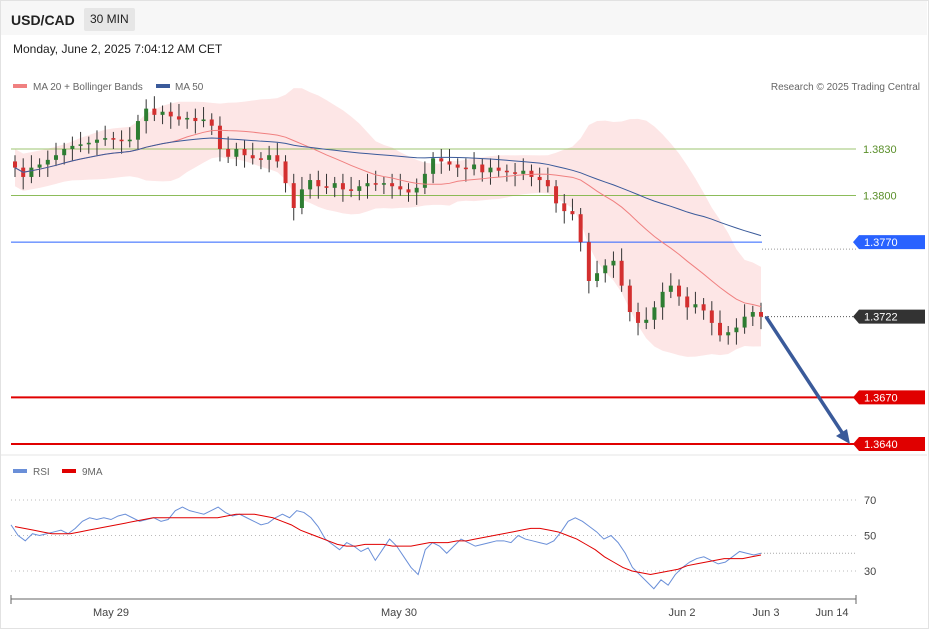 The height and width of the screenshot is (629, 929). Describe the element at coordinates (804, 375) in the screenshot. I see `forecast-arrow-shaft` at that location.